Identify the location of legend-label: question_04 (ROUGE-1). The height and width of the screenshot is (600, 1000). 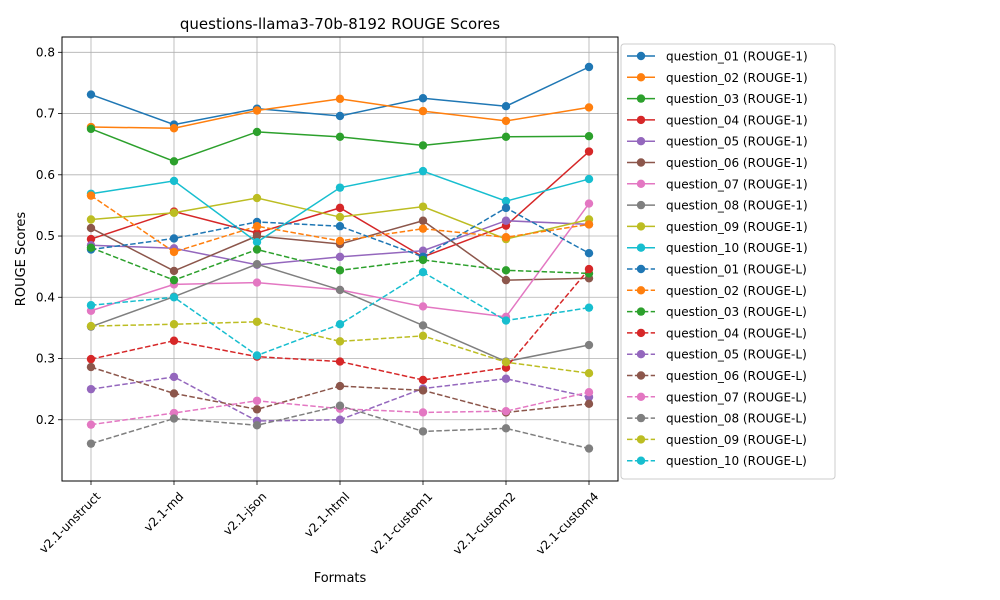
(737, 120).